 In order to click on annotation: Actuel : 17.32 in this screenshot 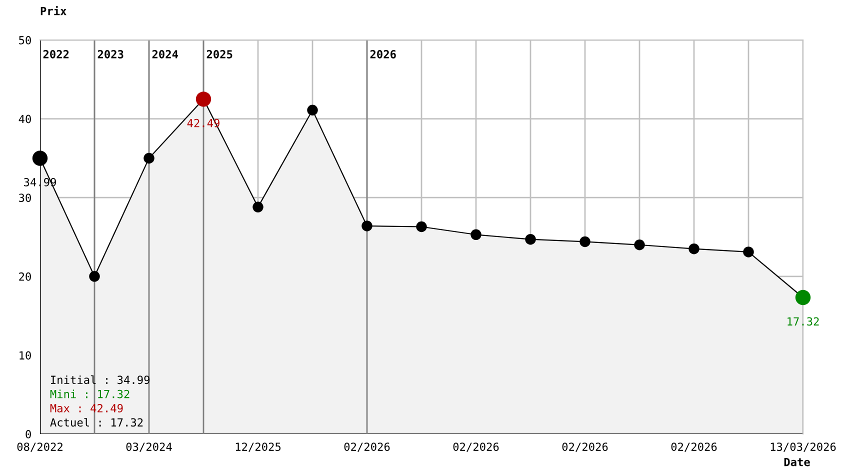, I will do `click(96, 422)`.